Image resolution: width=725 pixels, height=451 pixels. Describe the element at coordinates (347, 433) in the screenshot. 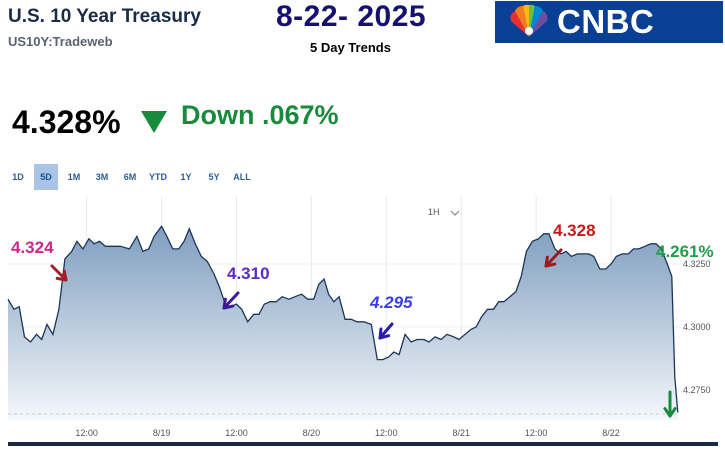

I see `x-axis: 12:00 8/19 12:00 8/20 12:00 8/21 12:00 8/22` at that location.